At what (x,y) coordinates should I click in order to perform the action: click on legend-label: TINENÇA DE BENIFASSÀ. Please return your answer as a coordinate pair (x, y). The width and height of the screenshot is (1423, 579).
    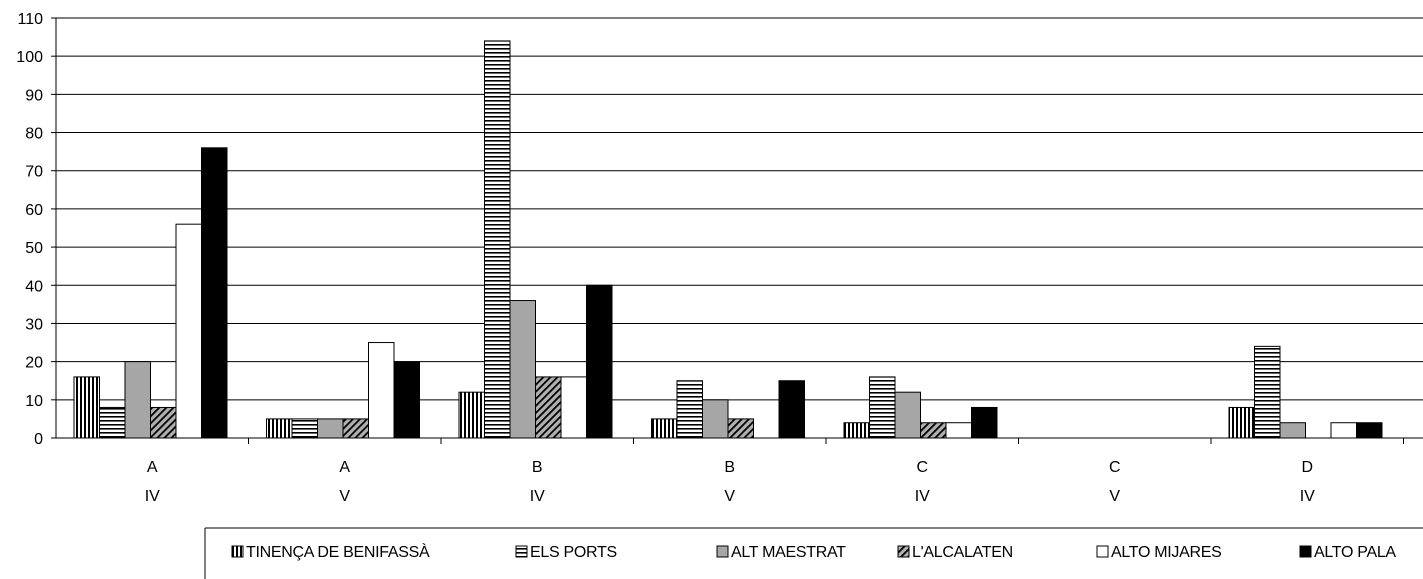
    Looking at the image, I should click on (338, 551).